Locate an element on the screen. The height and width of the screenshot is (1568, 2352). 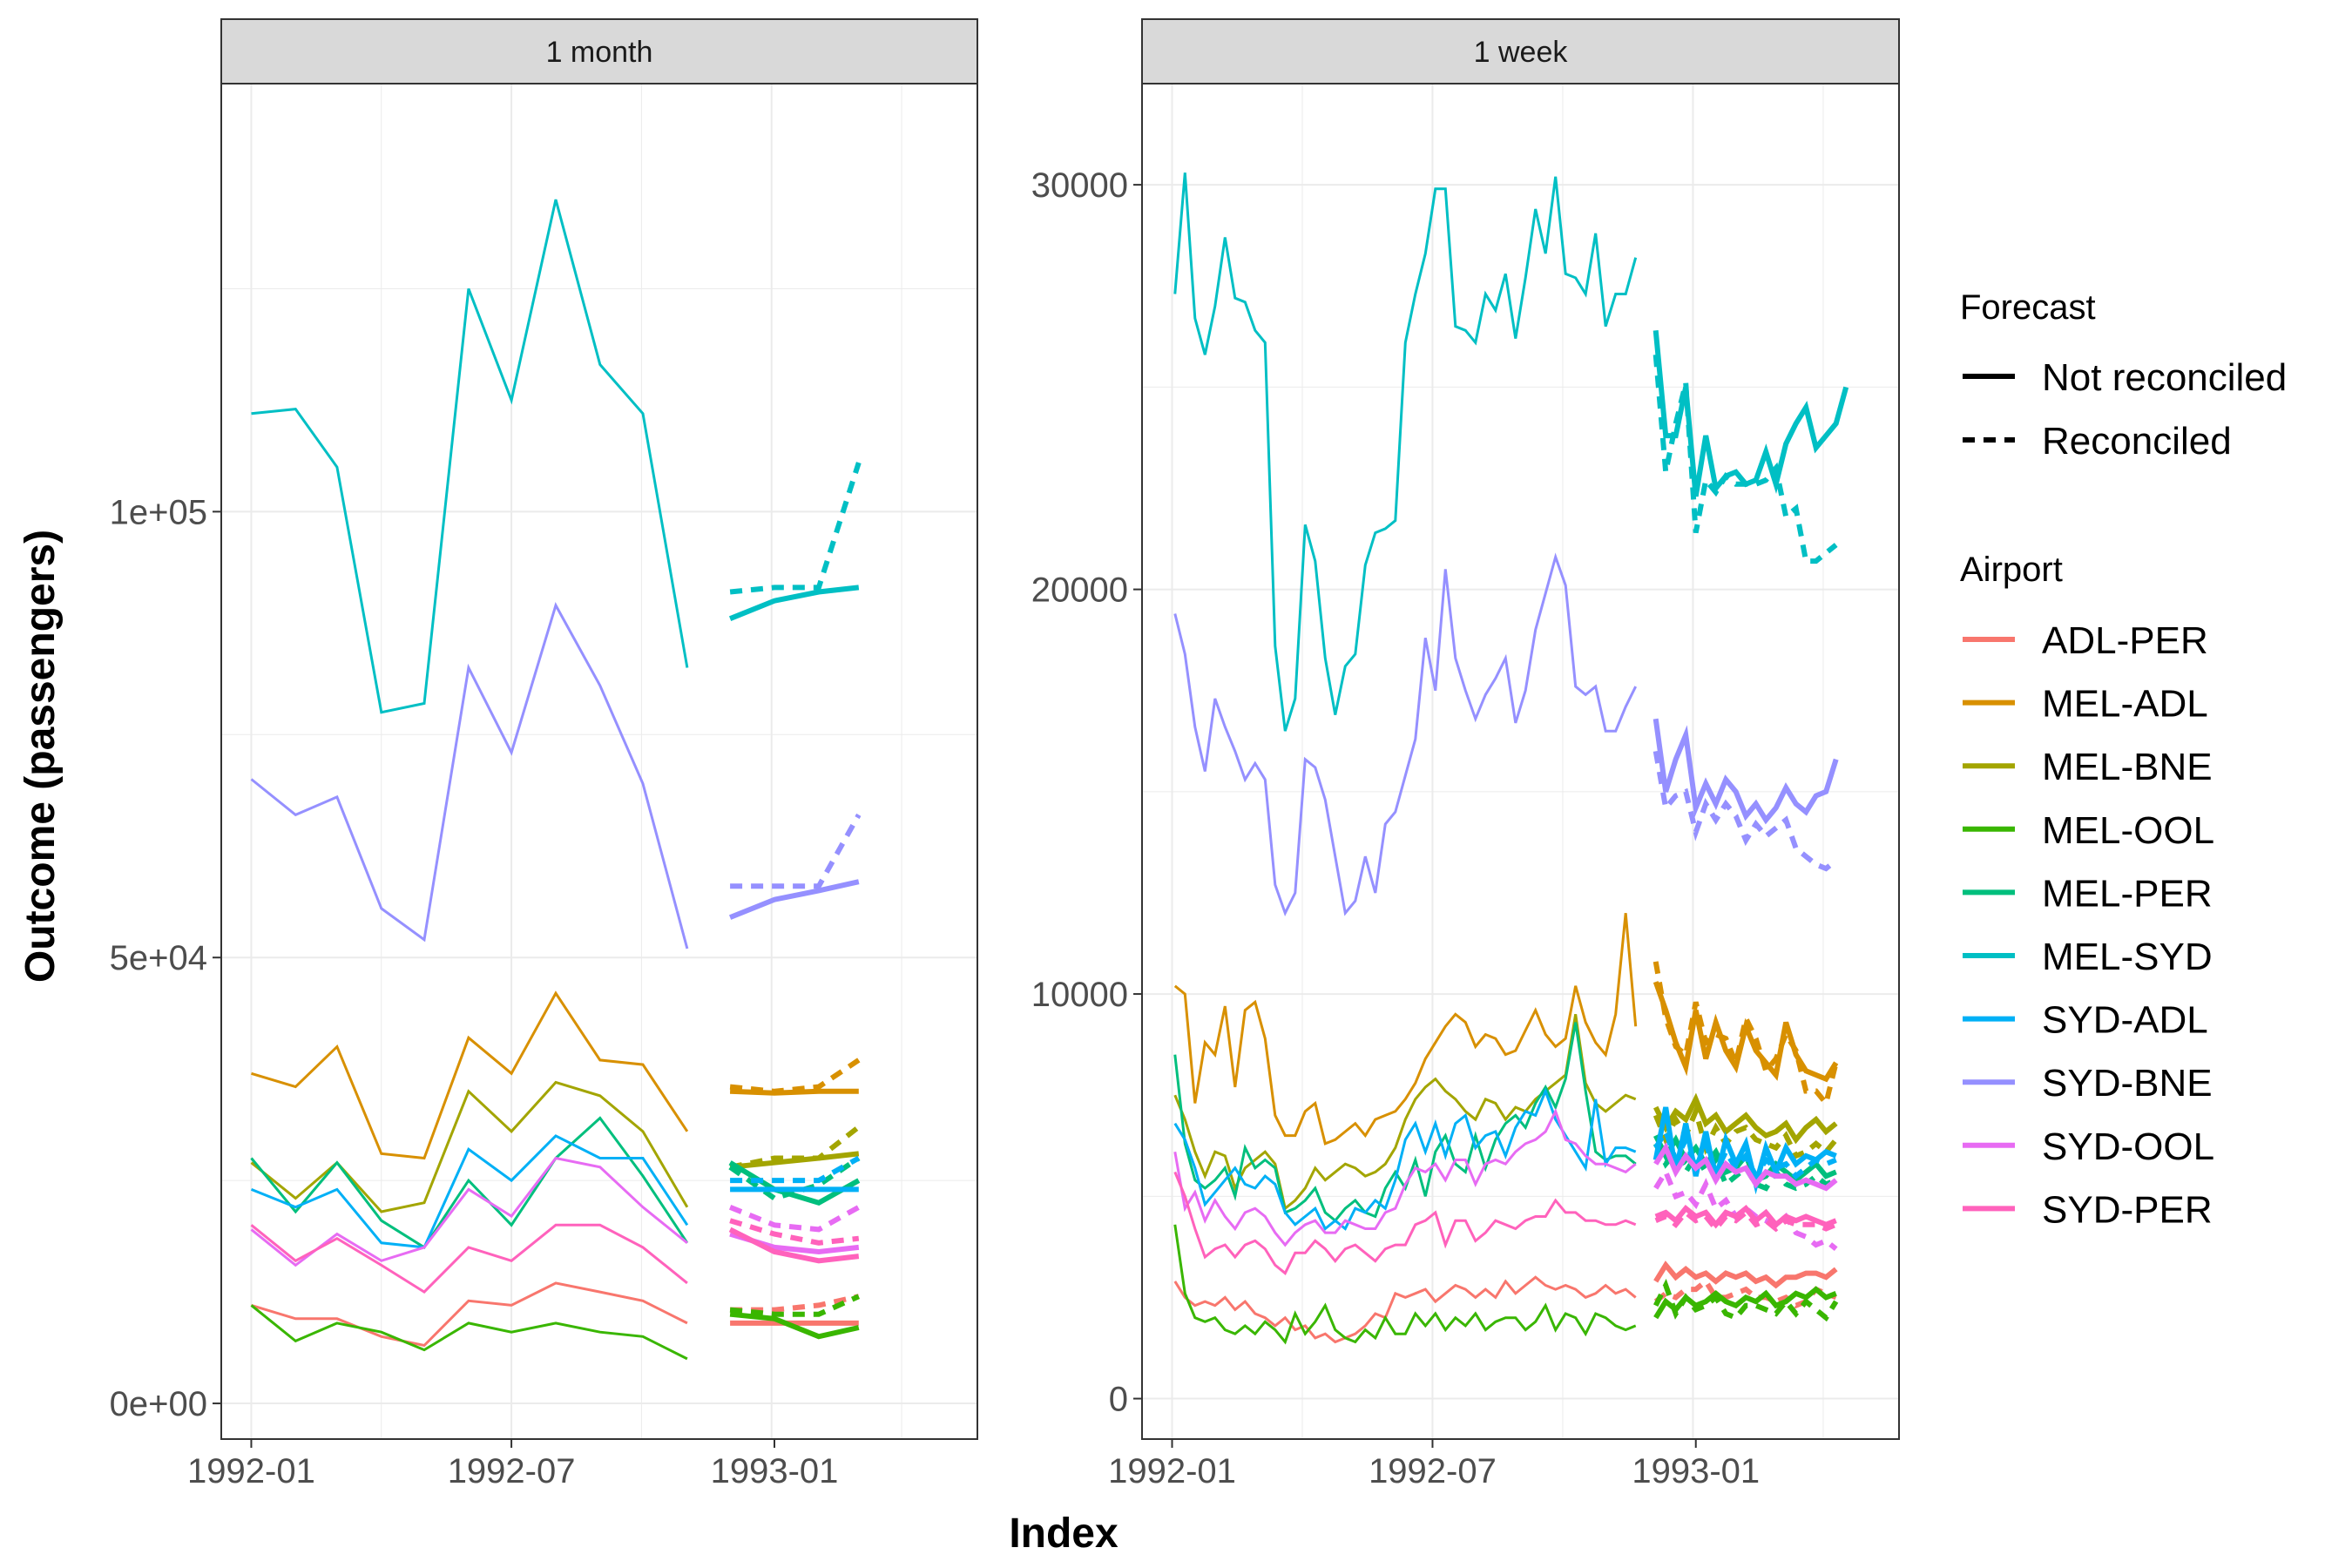
y-tick-label: 30000 is located at coordinates (1079, 185).